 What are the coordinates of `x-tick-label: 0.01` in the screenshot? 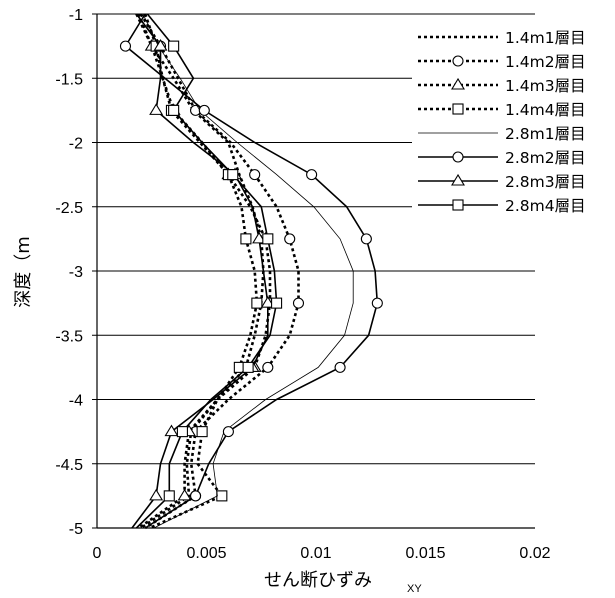 It's located at (315, 553).